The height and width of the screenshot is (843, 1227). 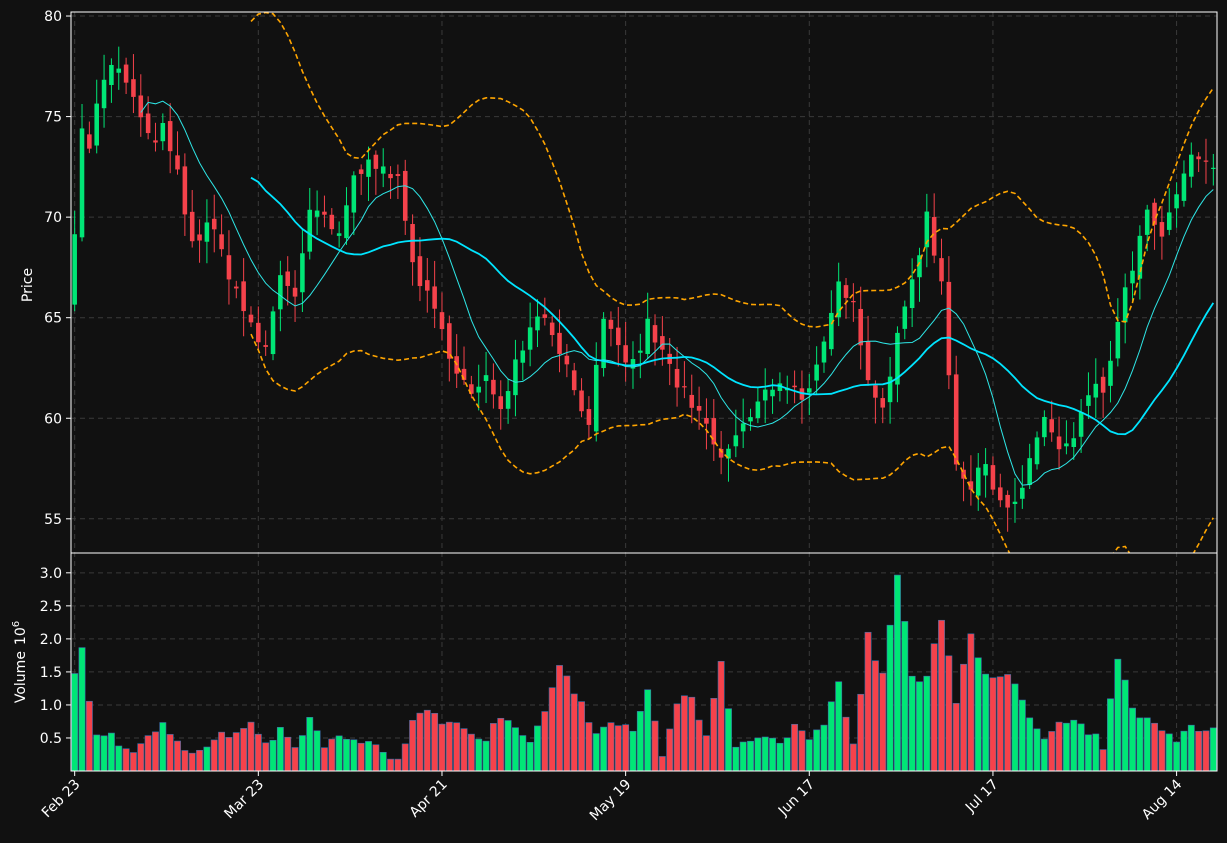 What do you see at coordinates (53, 17) in the screenshot?
I see `price-tick-label: 80` at bounding box center [53, 17].